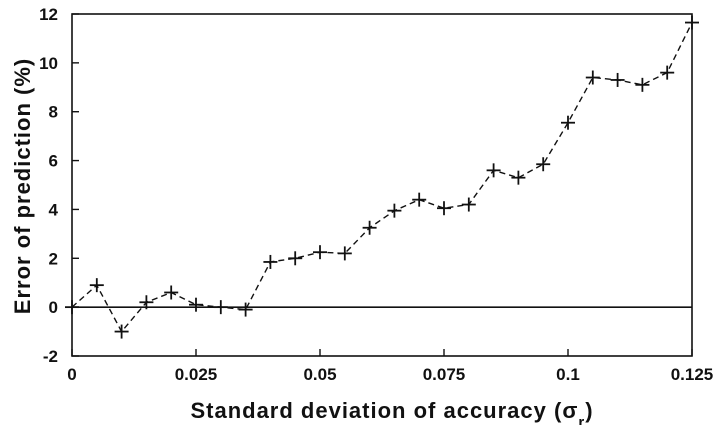  What do you see at coordinates (22, 186) in the screenshot?
I see `y-axis-title: Error of prediction (%)` at bounding box center [22, 186].